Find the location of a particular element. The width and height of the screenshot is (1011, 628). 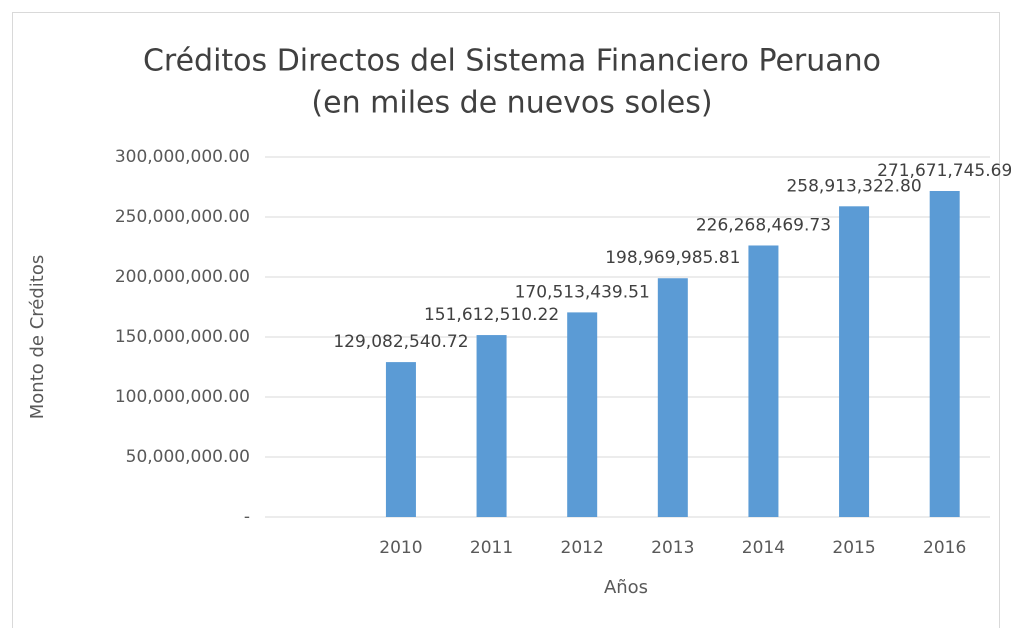

y-axis-label: Monto de Créditos is located at coordinates (37, 337).